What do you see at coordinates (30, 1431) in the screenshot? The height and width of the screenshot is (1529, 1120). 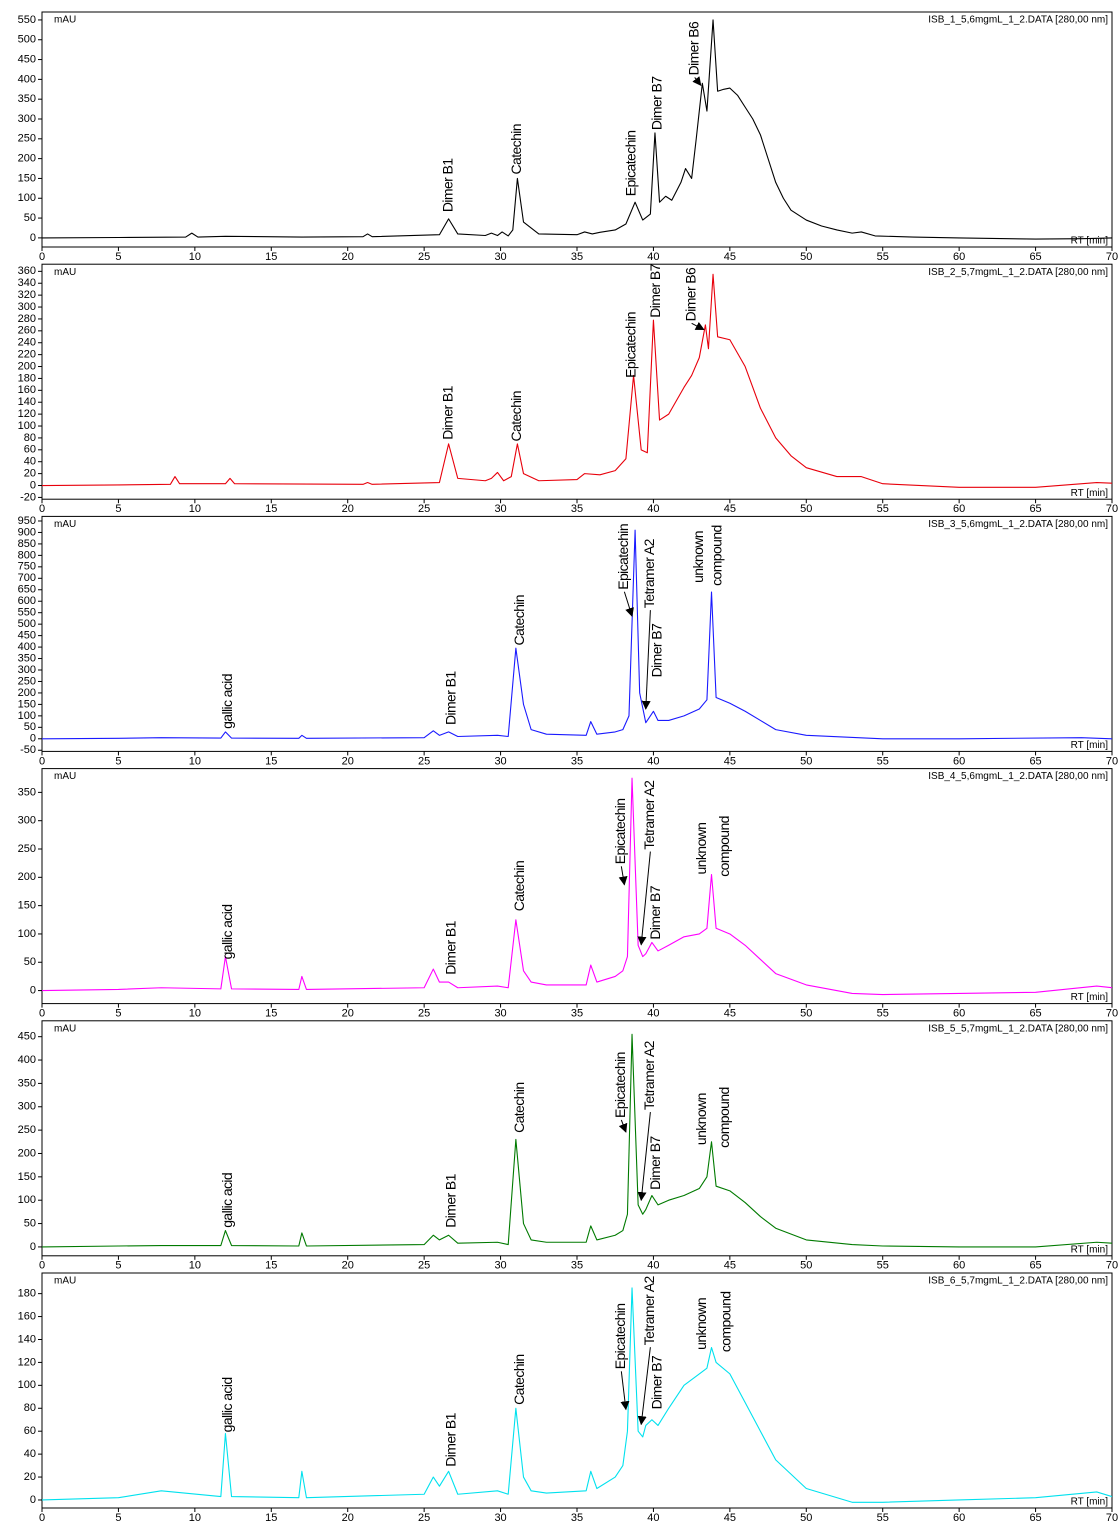 I see `y-tick-label: 60` at bounding box center [30, 1431].